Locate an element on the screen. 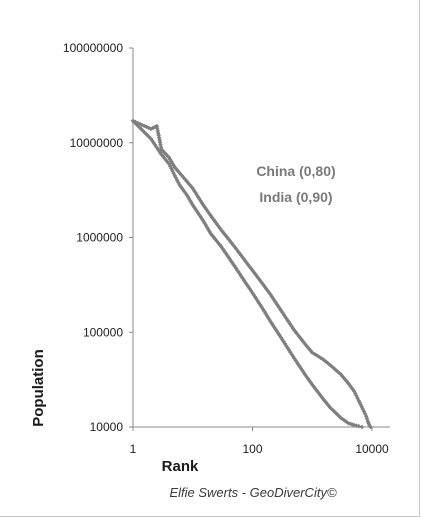 Image resolution: width=421 pixels, height=518 pixels. annotation-india: India (0,90) is located at coordinates (295, 197).